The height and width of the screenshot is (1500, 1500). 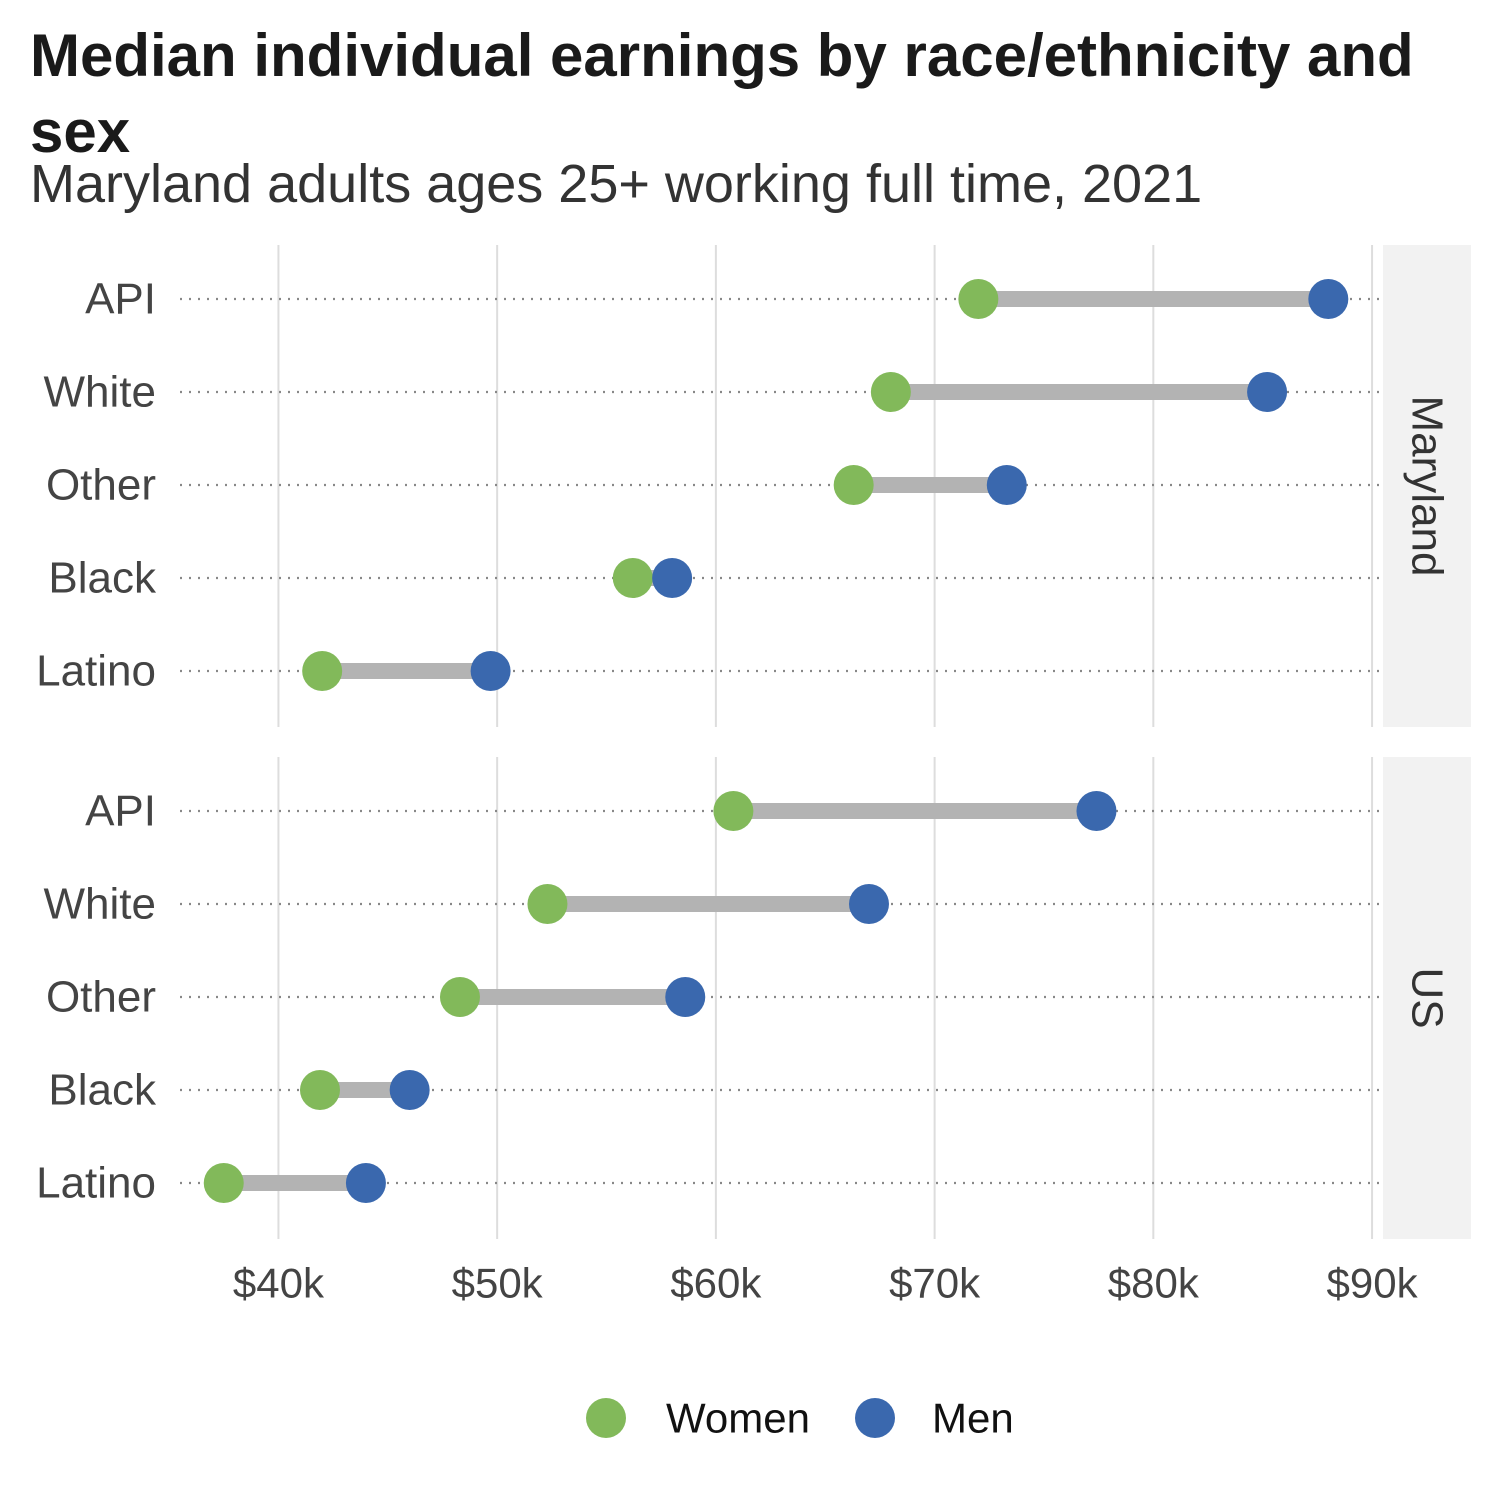 I want to click on facet-label: US, so click(x=1427, y=997).